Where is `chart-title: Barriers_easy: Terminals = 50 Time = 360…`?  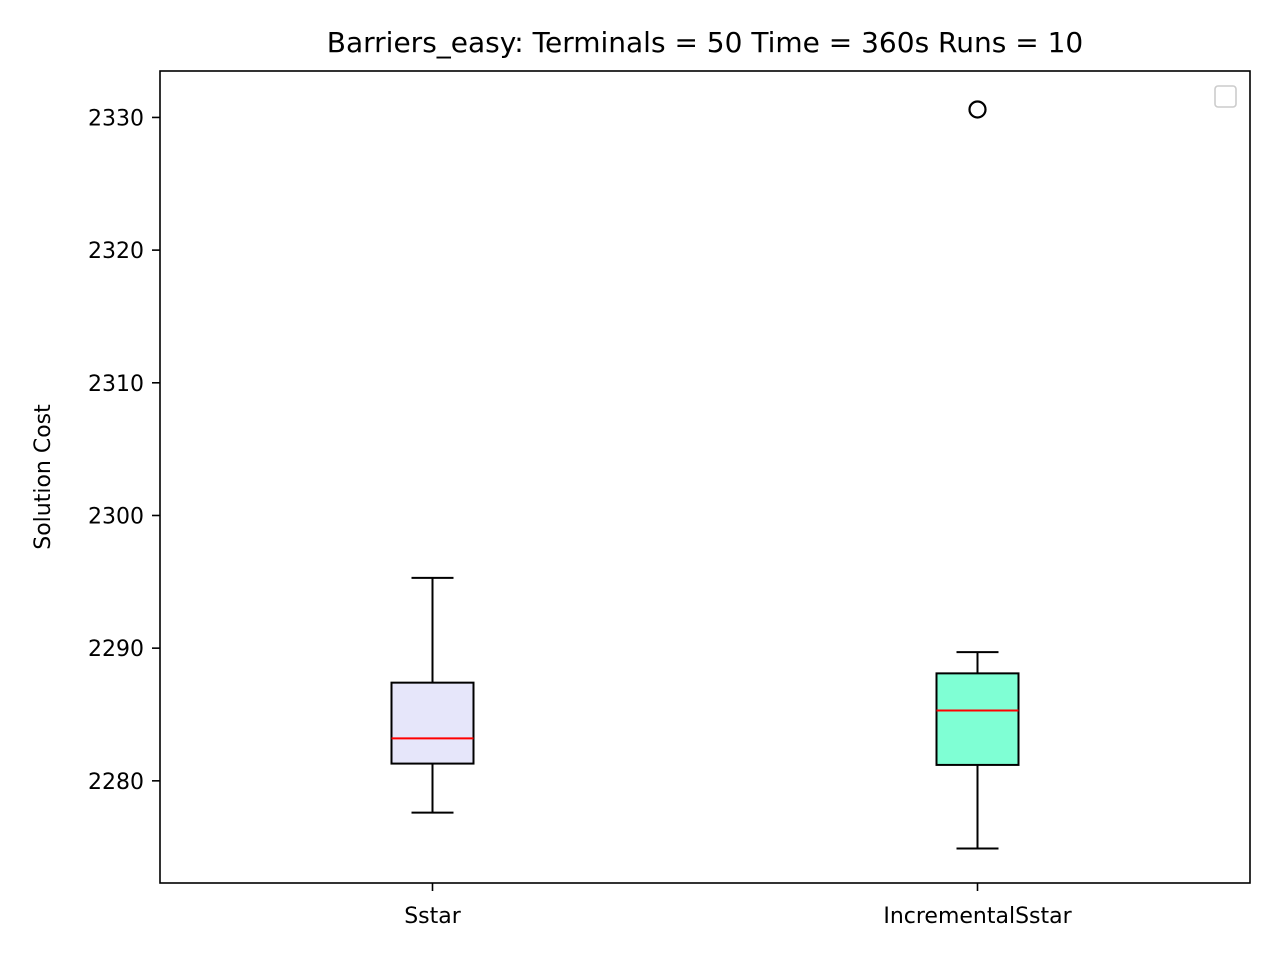 chart-title: Barriers_easy: Terminals = 50 Time = 360… is located at coordinates (705, 42).